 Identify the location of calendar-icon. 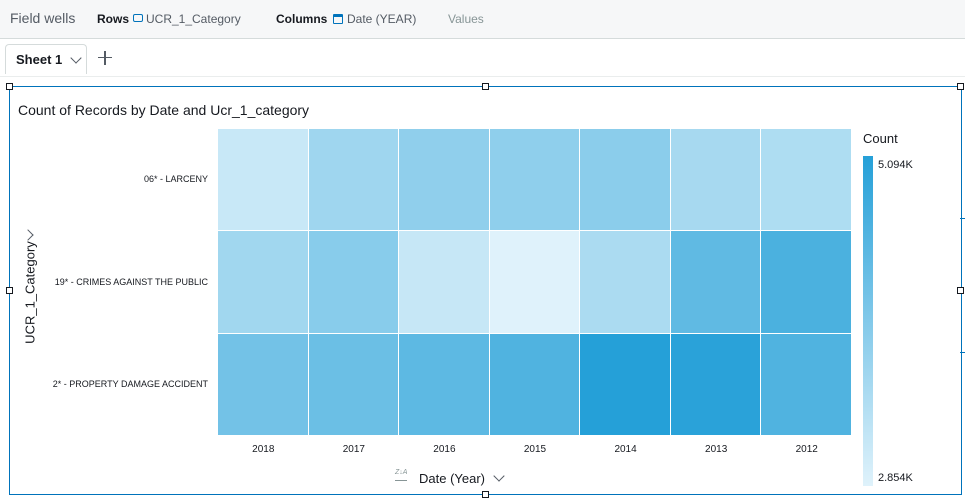
(338, 19).